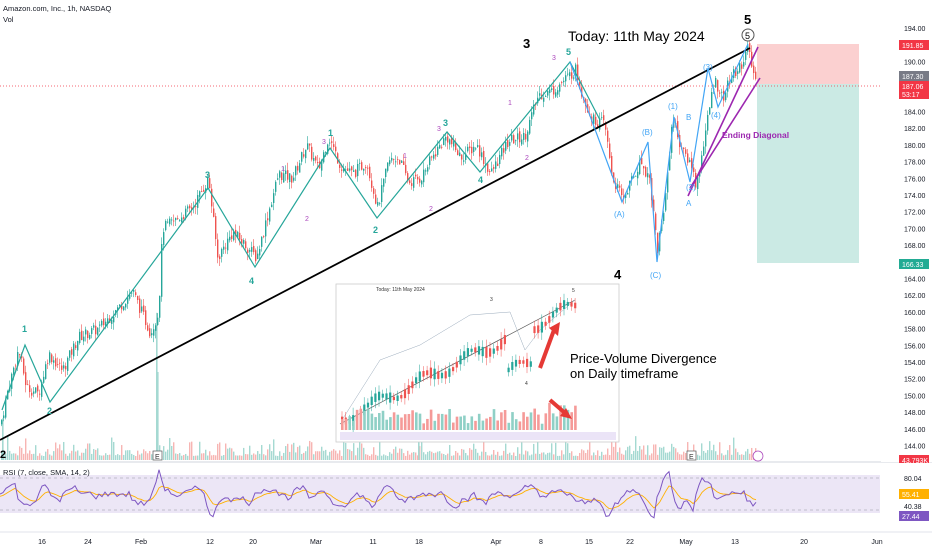  Describe the element at coordinates (307, 219) in the screenshot. I see `wave-label: 2` at that location.